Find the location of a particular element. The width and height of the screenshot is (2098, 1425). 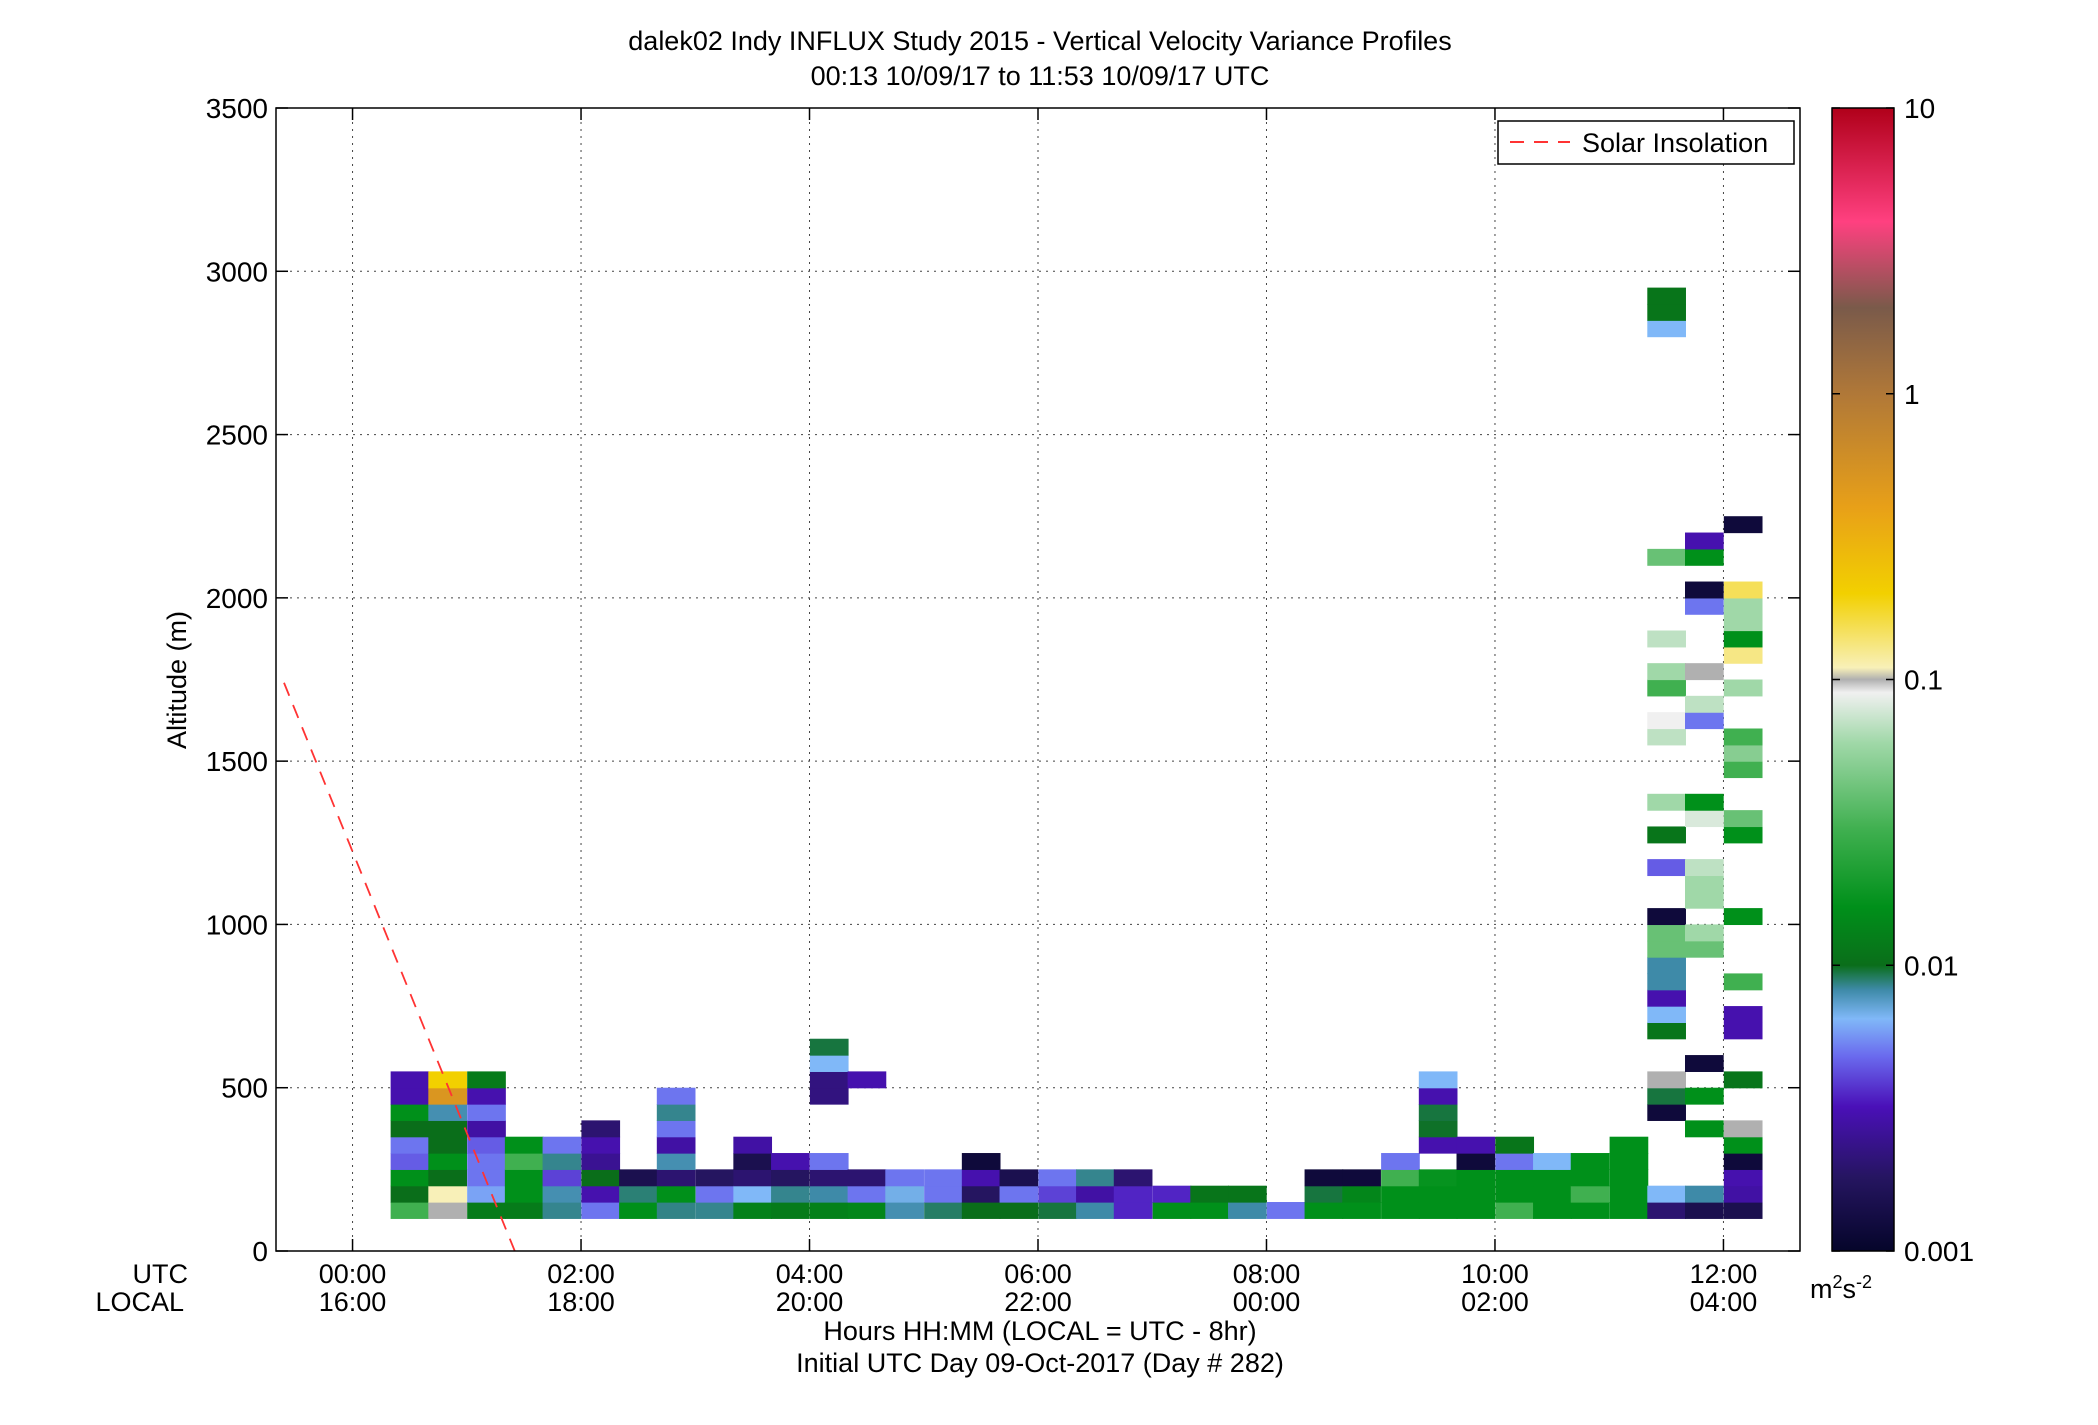

y-tick-label: 2000 is located at coordinates (237, 598).